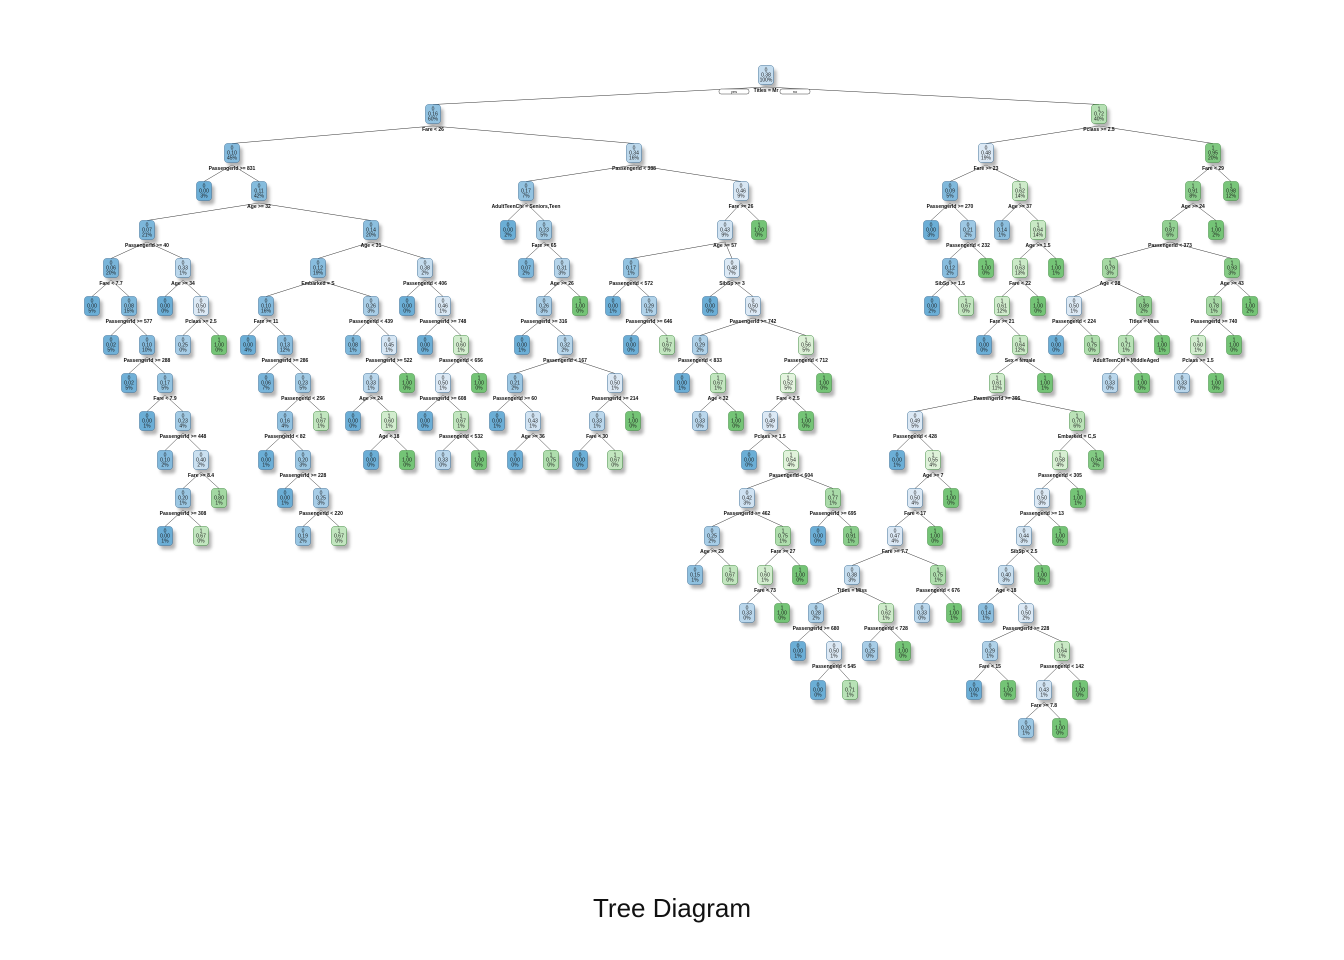 Image resolution: width=1344 pixels, height=960 pixels. Describe the element at coordinates (219, 499) in the screenshot. I see `node-probability: 0.80` at that location.